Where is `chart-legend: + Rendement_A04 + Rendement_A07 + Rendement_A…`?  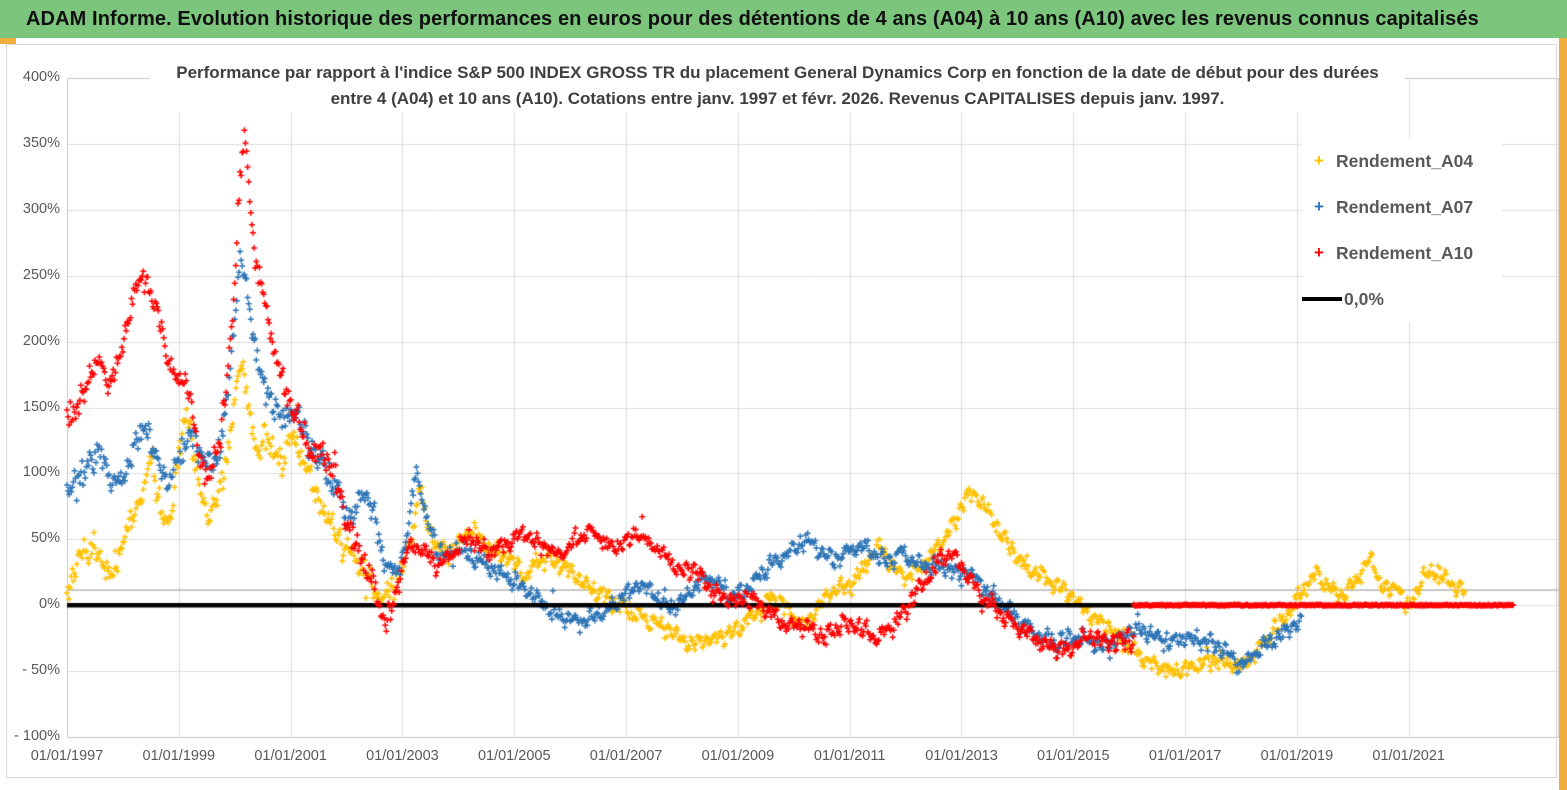 chart-legend: + Rendement_A04 + Rendement_A07 + Rendement_A… is located at coordinates (1402, 230).